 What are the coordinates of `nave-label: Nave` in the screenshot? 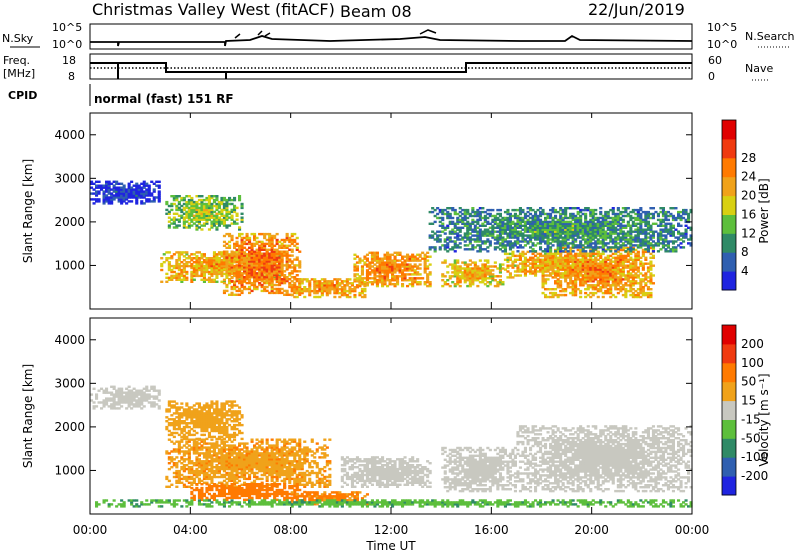 It's located at (759, 68).